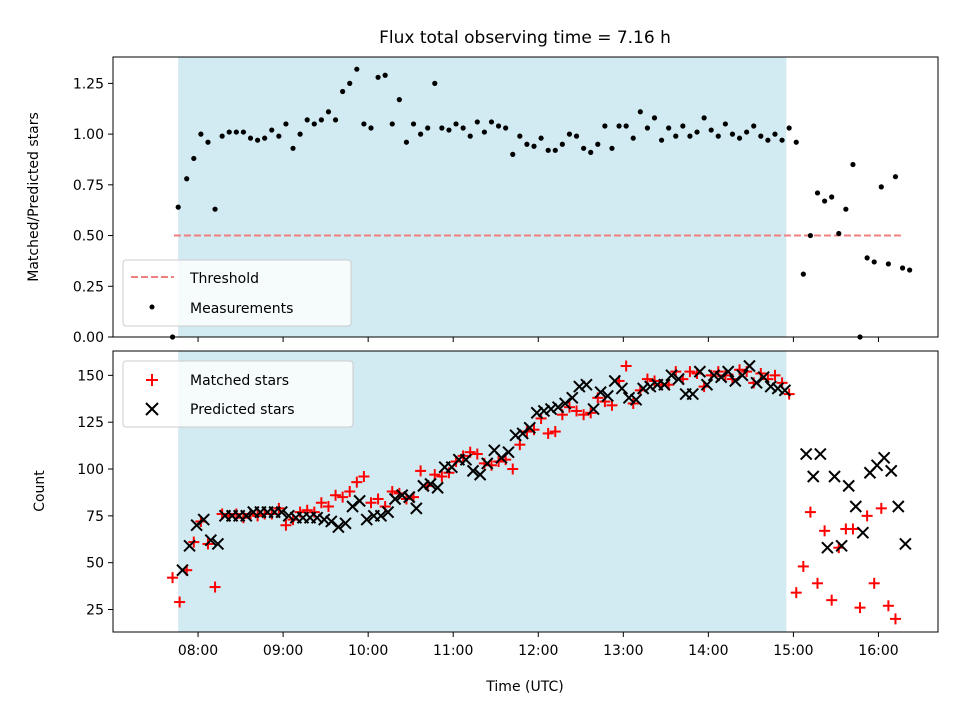 The width and height of the screenshot is (960, 720). What do you see at coordinates (708, 651) in the screenshot?
I see `x-tick-label: 14:00` at bounding box center [708, 651].